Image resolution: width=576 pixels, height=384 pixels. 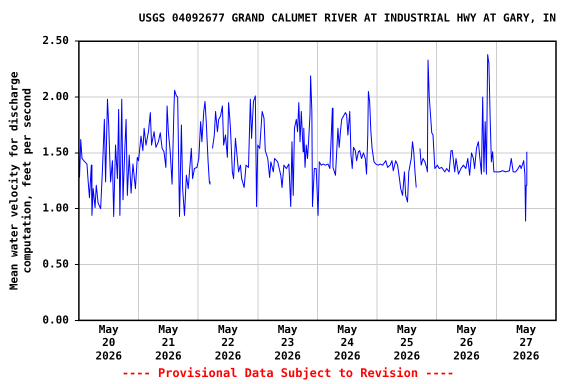 What do you see at coordinates (347, 342) in the screenshot?
I see `x-tick-label: May 24 2026` at bounding box center [347, 342].